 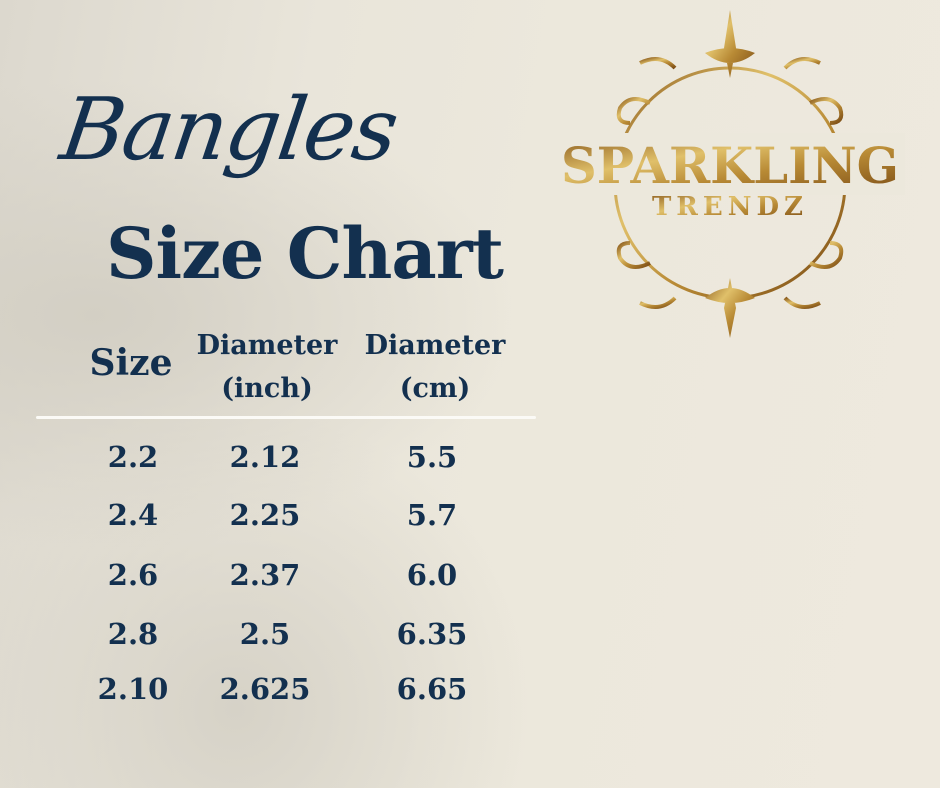 What do you see at coordinates (432, 575) in the screenshot?
I see `table-cell: 6.0` at bounding box center [432, 575].